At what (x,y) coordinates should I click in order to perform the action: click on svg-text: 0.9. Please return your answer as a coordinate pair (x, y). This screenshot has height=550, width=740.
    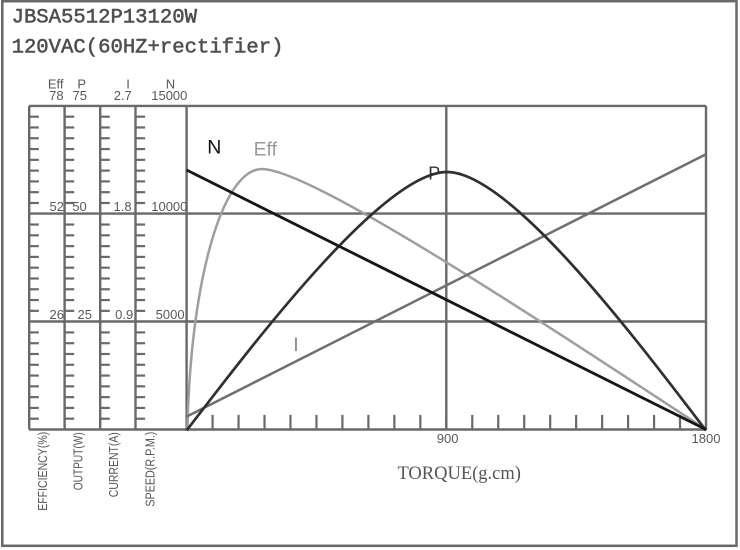
    Looking at the image, I should click on (124, 314).